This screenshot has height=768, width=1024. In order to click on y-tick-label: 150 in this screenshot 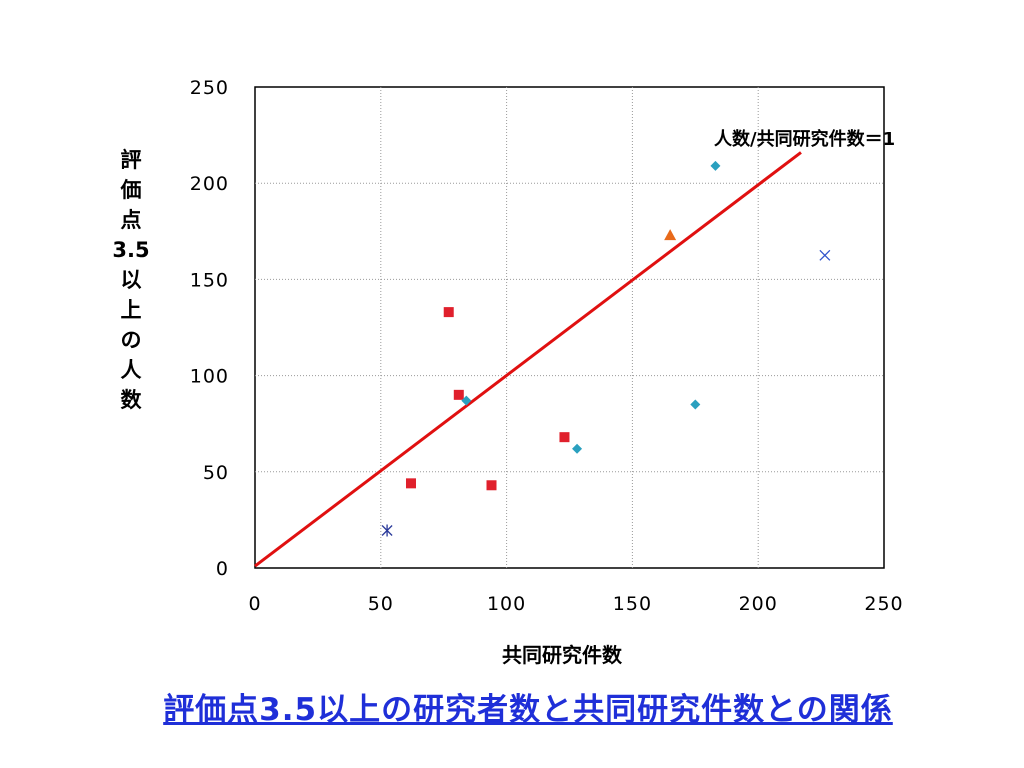, I will do `click(209, 280)`.